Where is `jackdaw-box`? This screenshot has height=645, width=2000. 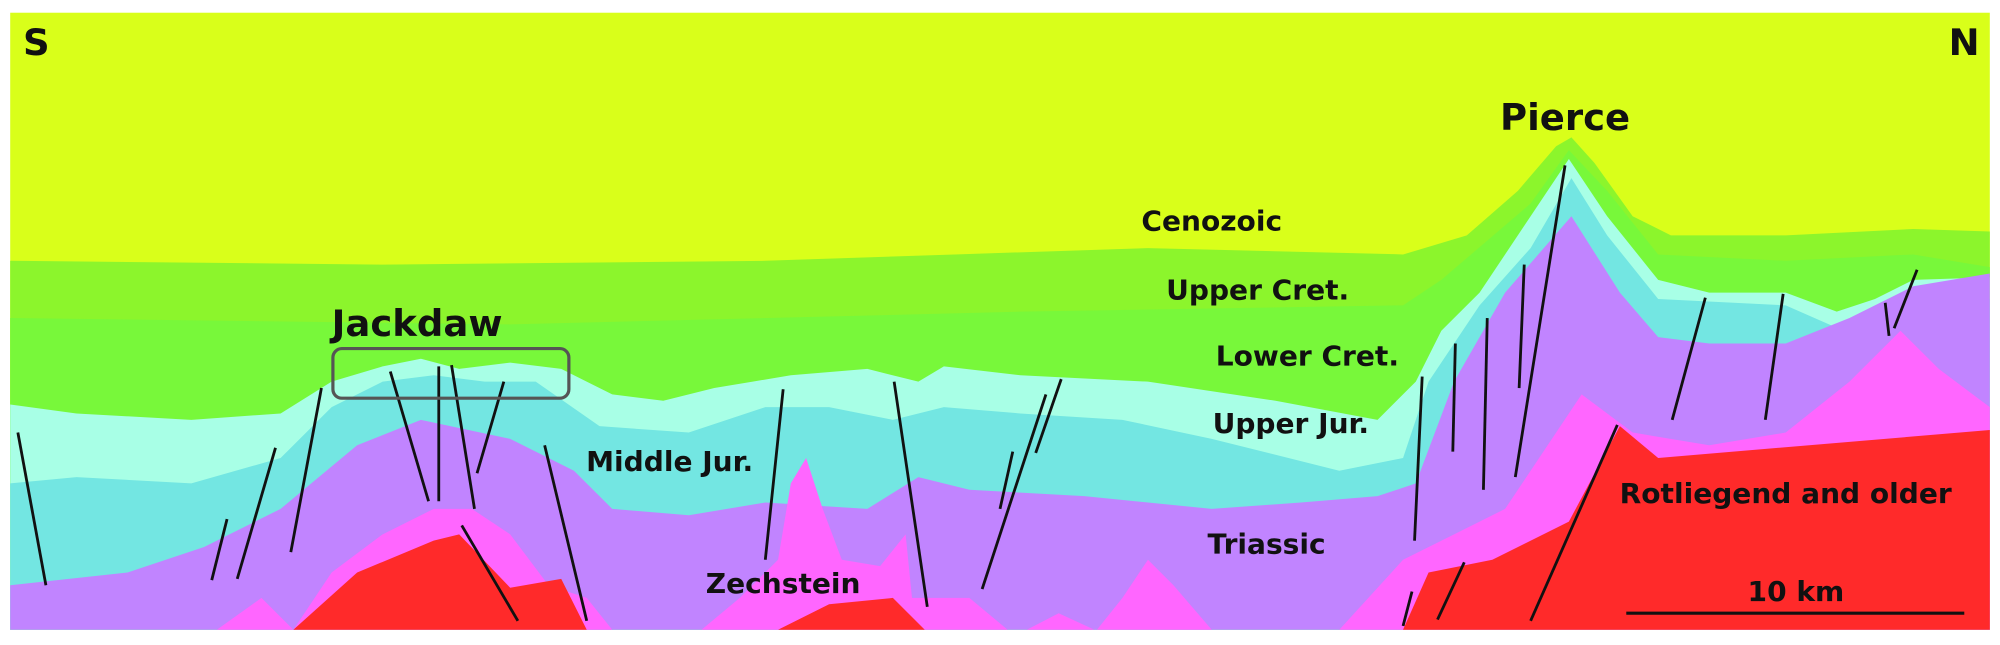
jackdaw-box is located at coordinates (451, 373).